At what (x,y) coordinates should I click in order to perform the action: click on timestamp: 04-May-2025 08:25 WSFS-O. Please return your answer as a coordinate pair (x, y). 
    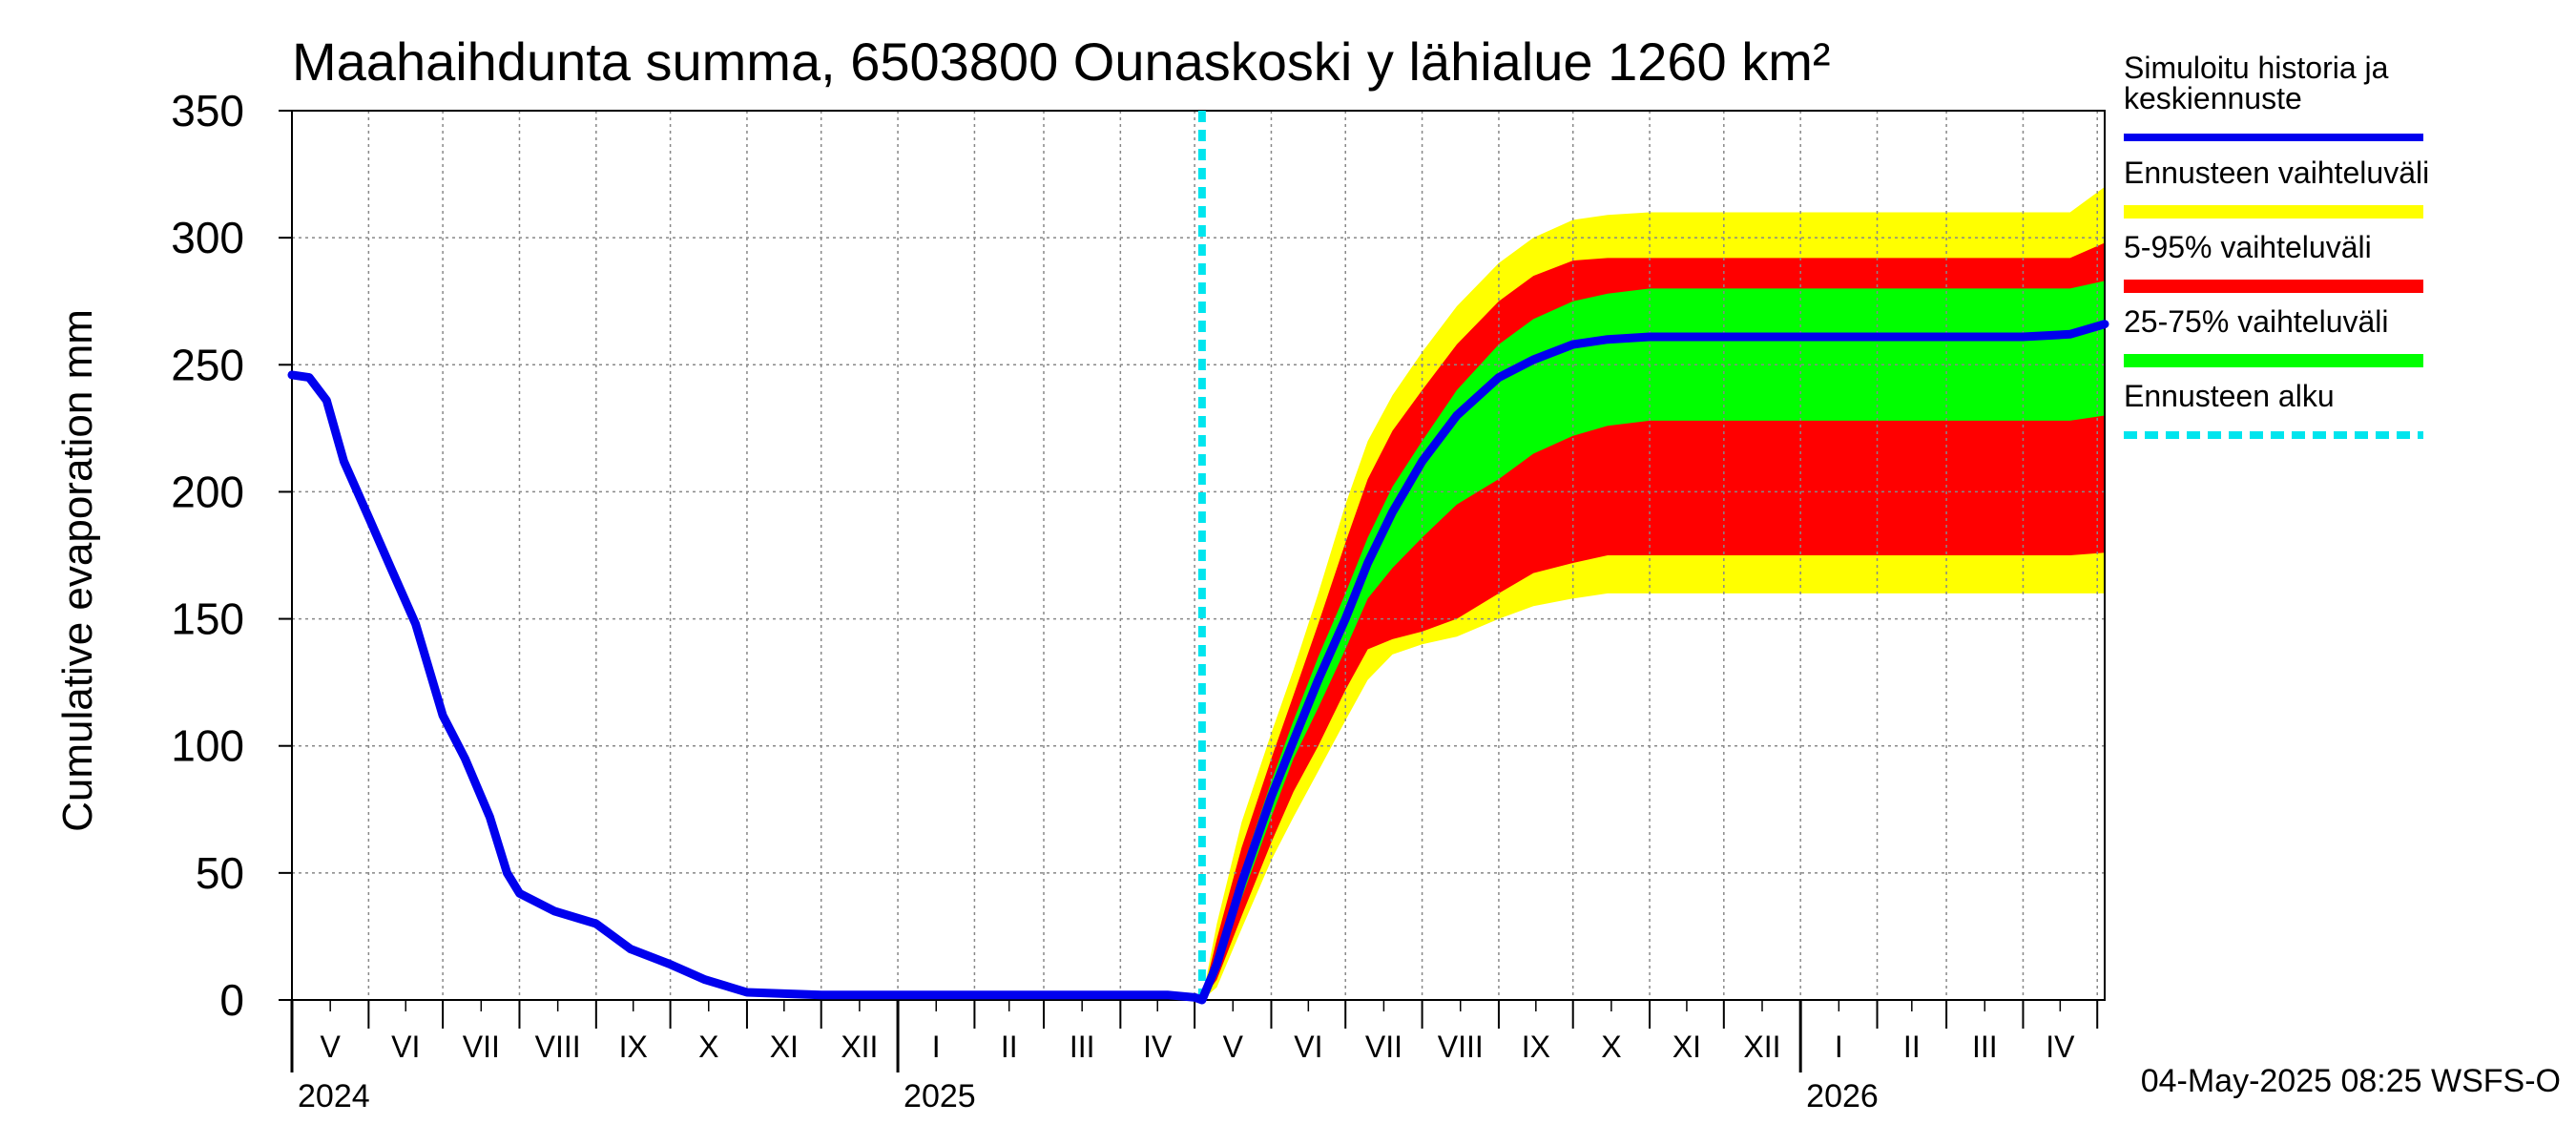
    Looking at the image, I should click on (2351, 1081).